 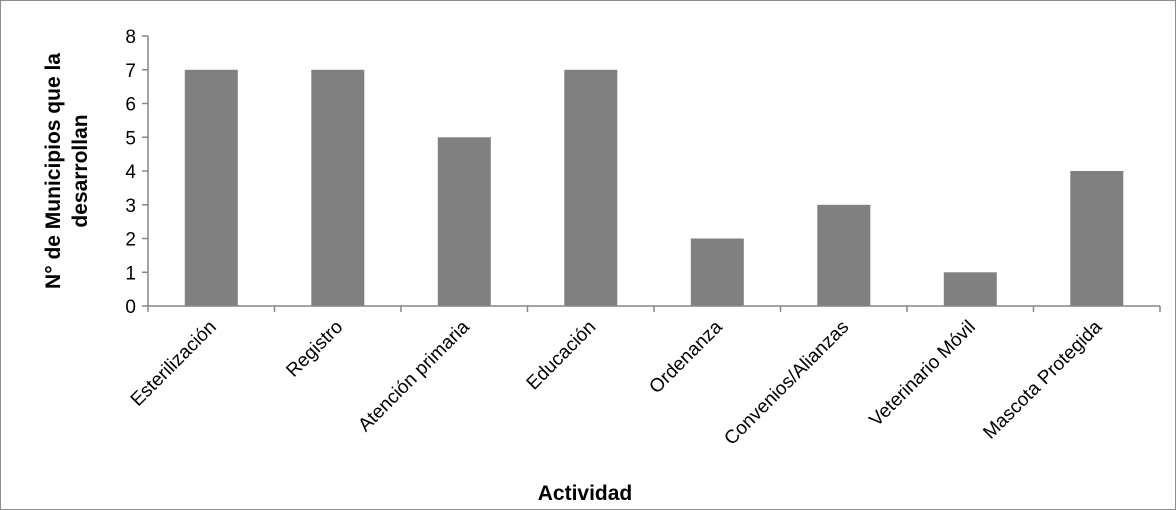 I want to click on x-tick-label-6: Veterinario Móvil, so click(x=923, y=374).